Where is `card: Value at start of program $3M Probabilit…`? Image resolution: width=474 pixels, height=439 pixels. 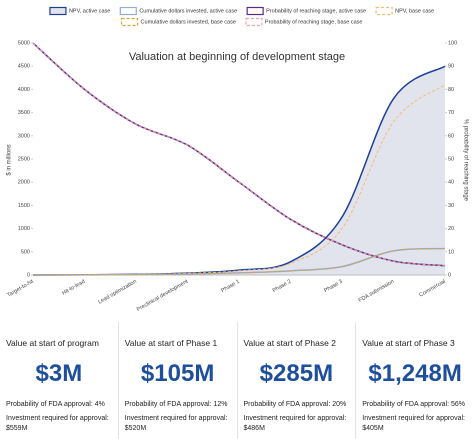 card: Value at start of program $3M Probabilit… is located at coordinates (59, 380).